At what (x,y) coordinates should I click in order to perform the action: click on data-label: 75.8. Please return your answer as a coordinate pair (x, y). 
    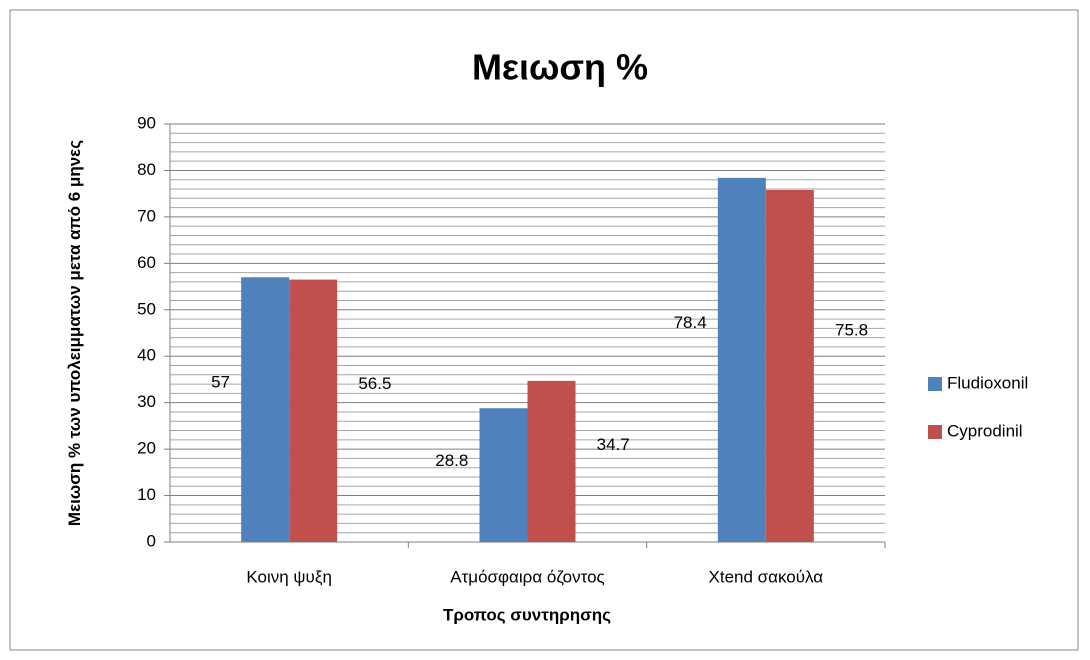
    Looking at the image, I should click on (851, 329).